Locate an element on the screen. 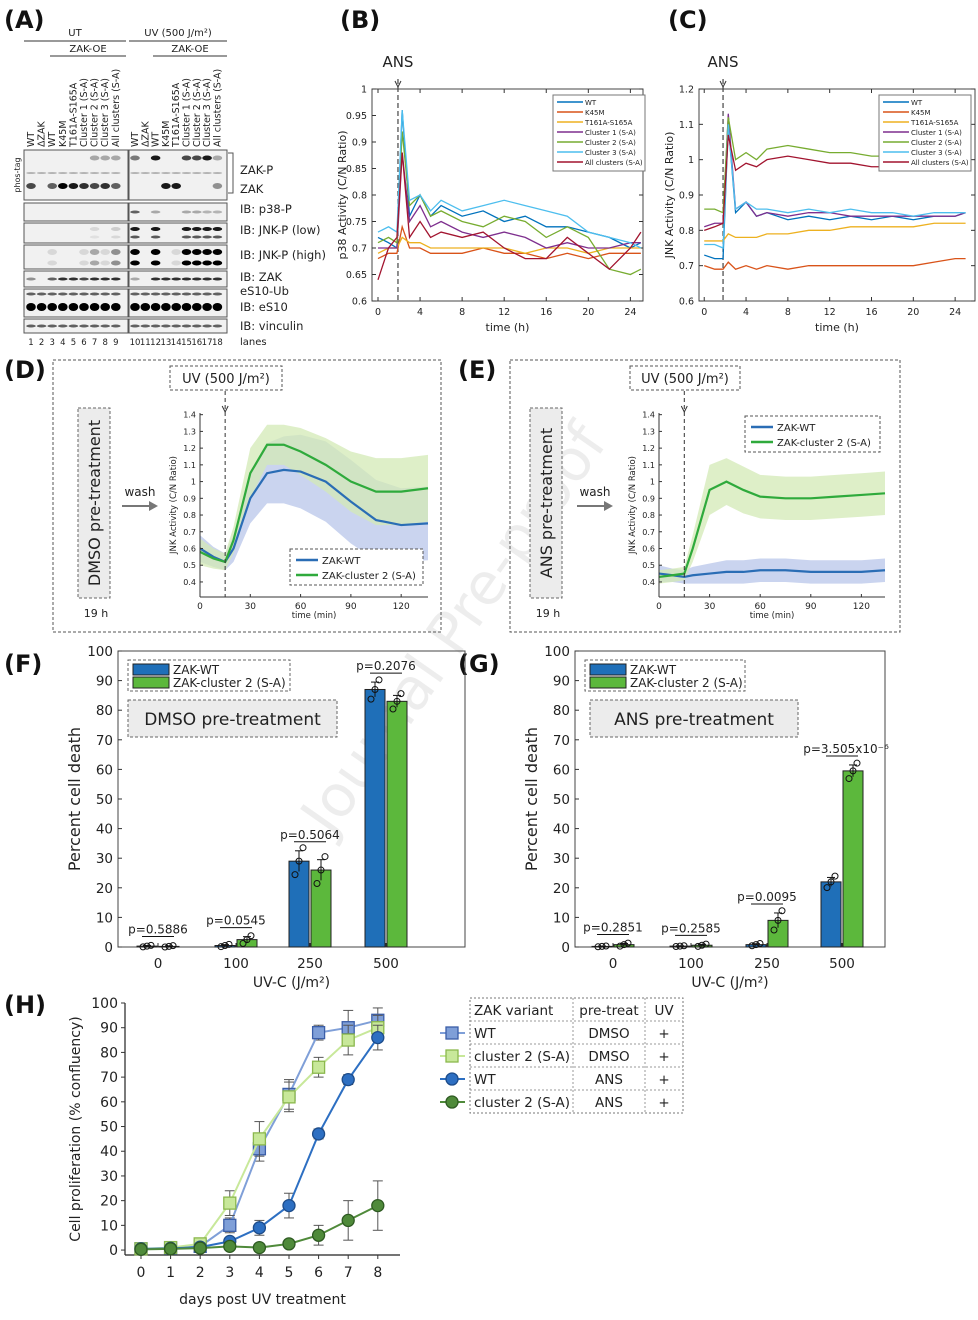 The height and width of the screenshot is (1320, 978). panel-label: (D) is located at coordinates (25, 370).